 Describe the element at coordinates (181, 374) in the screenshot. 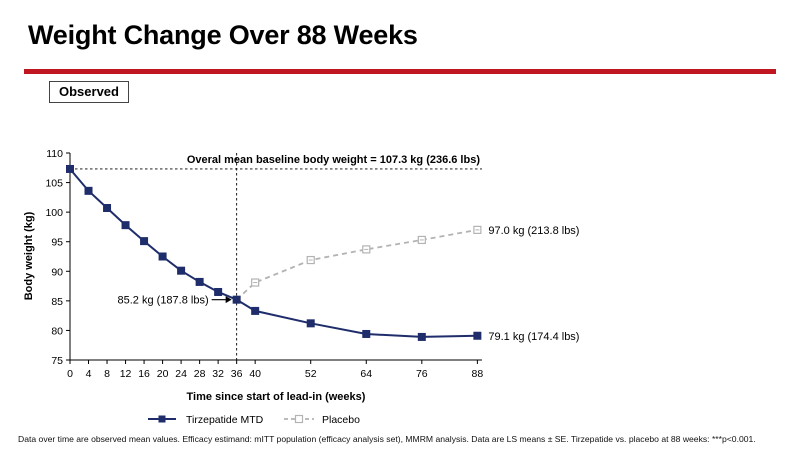

I see `x-tick-label: 24` at that location.